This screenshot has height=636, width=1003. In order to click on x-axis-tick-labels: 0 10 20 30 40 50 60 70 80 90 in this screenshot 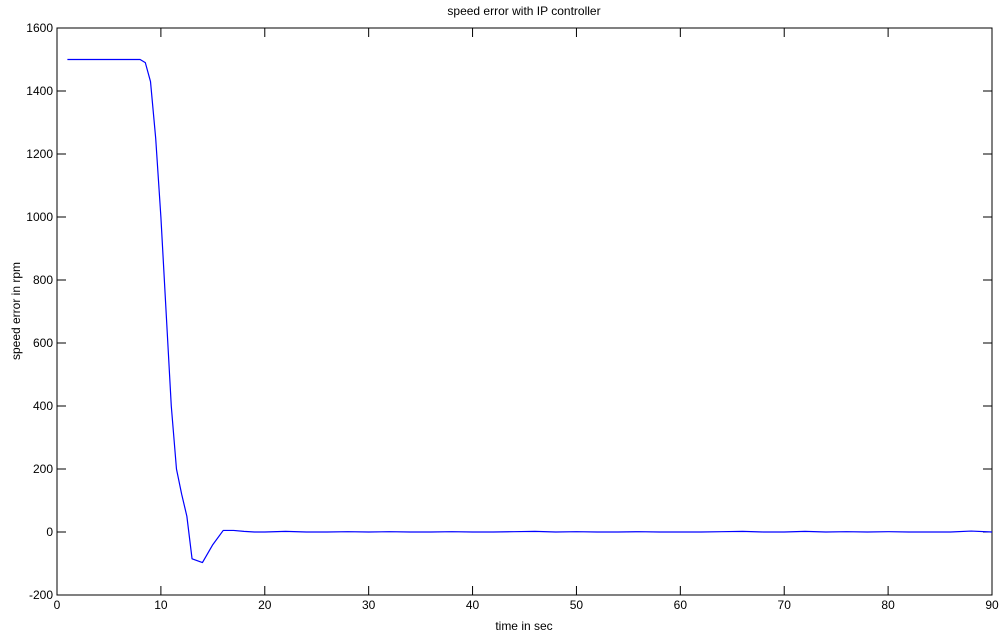, I will do `click(526, 605)`.